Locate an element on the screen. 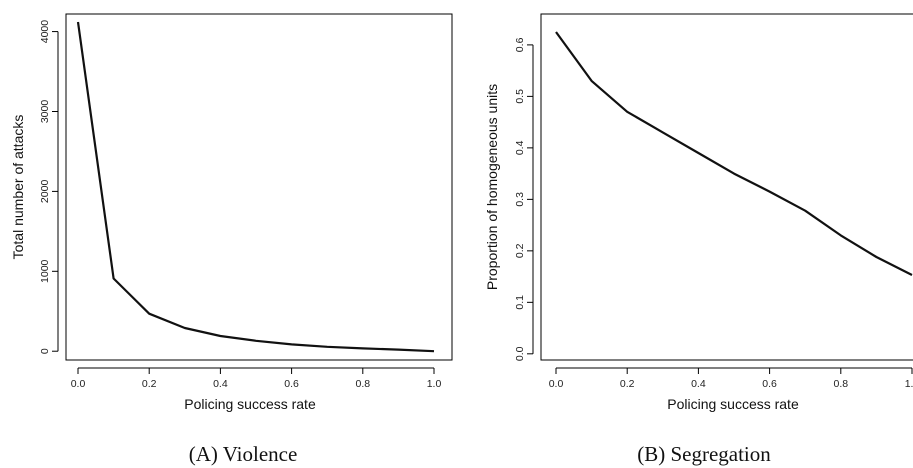 The image size is (913, 468). y-axis-violence: 0 1000 2000 3000 4000 is located at coordinates (49, 187).